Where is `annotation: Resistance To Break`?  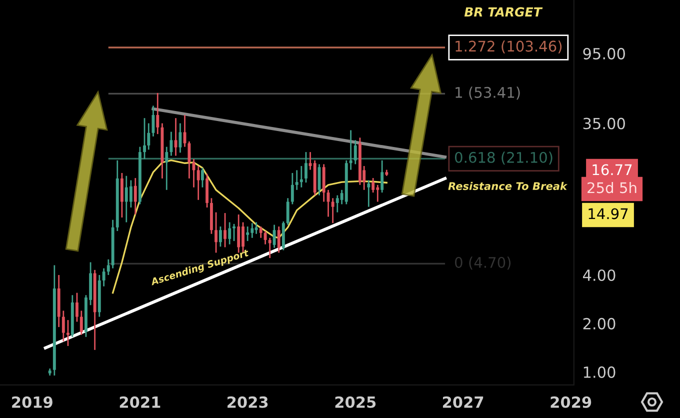
annotation: Resistance To Break is located at coordinates (508, 186).